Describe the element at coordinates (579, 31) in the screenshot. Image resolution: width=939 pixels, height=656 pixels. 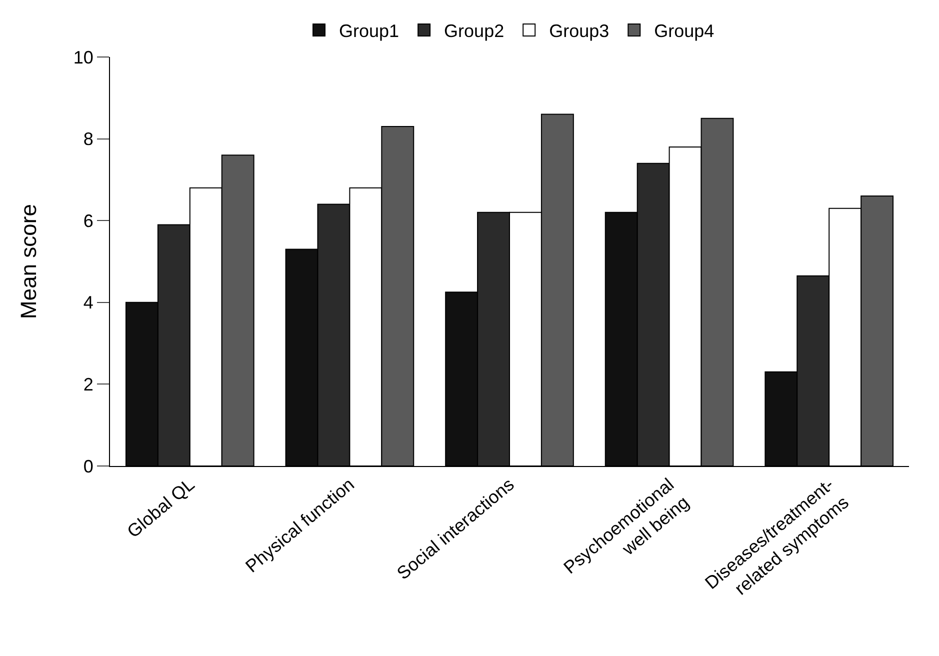
I see `legend-label: Group3` at that location.